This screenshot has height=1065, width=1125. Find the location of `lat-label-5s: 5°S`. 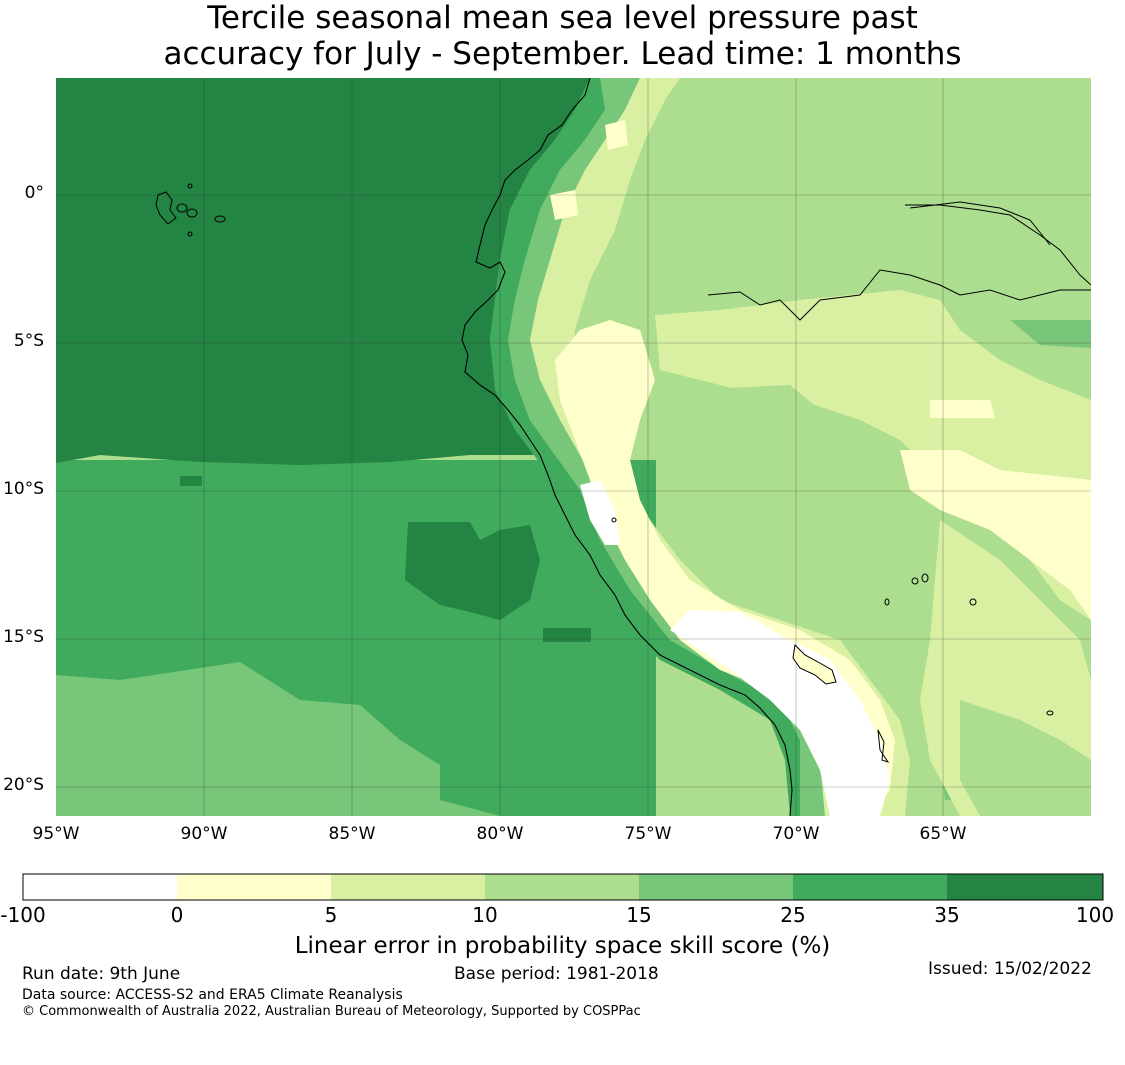

lat-label-5s: 5°S is located at coordinates (28, 341).